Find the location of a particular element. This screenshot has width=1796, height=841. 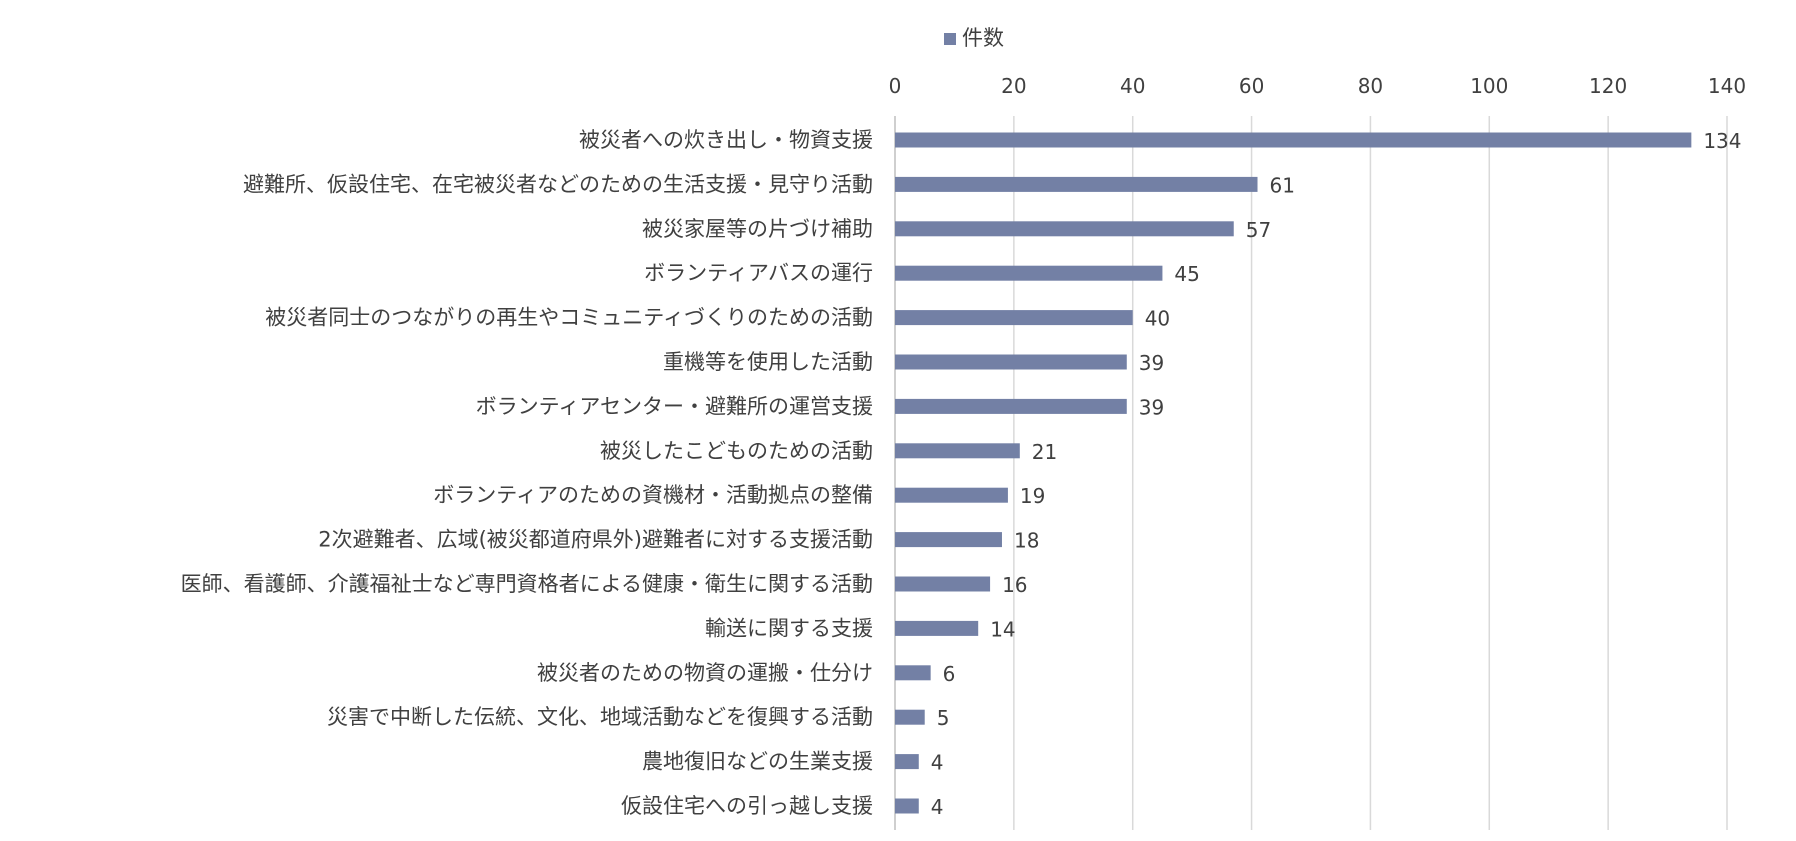

category-label: 被災者への炊き出し・物資支援 is located at coordinates (726, 140).